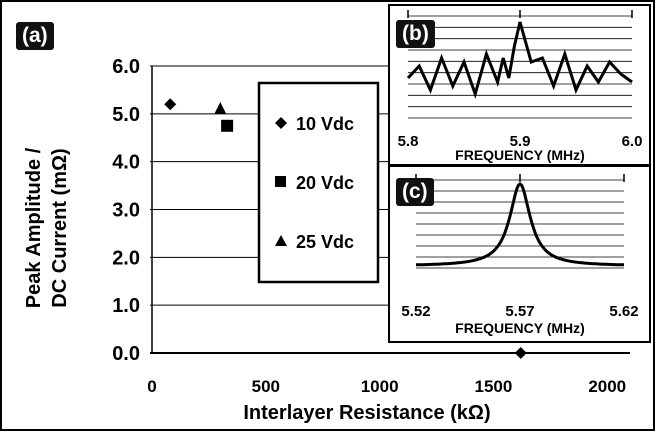 This screenshot has height=431, width=655. I want to click on panel-a-y-tick-label: 3.0, so click(126, 211).